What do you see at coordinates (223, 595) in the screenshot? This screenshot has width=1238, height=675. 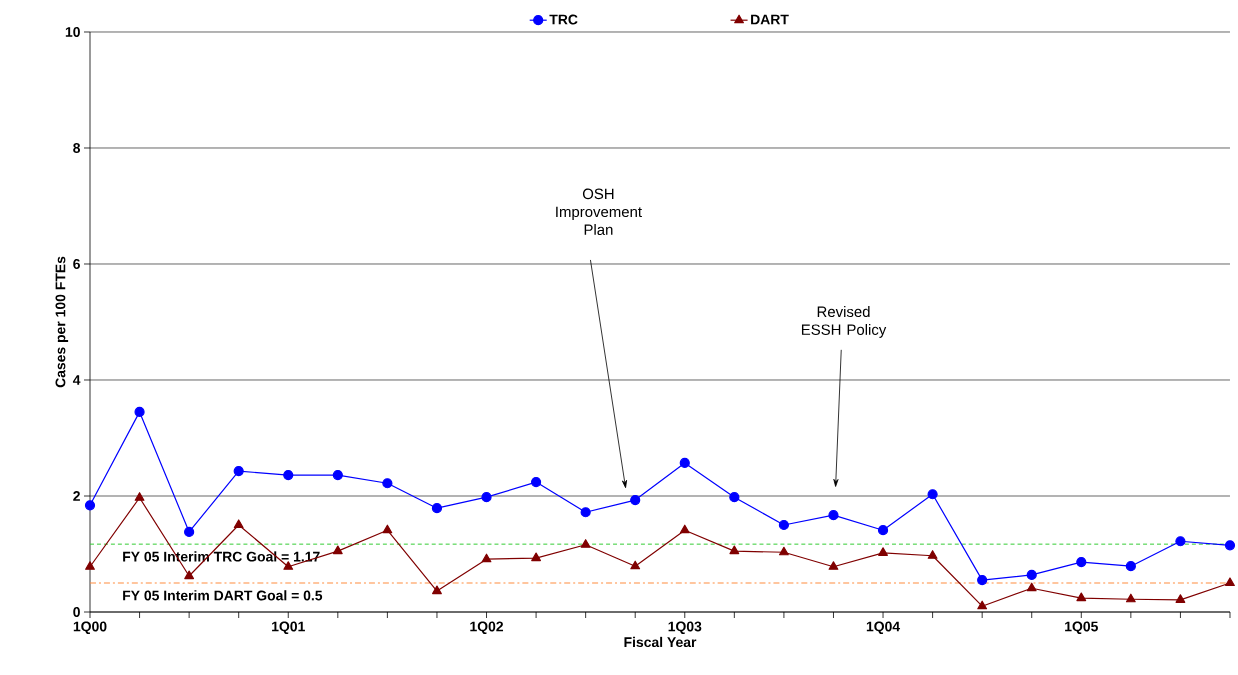 I see `ref-line-label: FY 05 Interim DART Goal = 0.5` at bounding box center [223, 595].